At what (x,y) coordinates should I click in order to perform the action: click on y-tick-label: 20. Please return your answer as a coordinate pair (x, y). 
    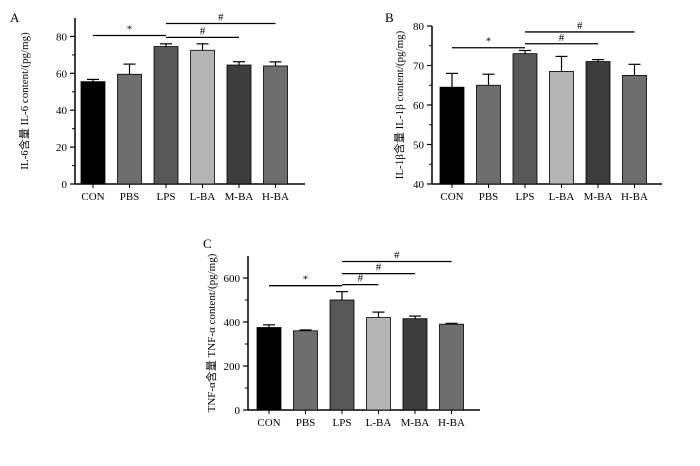
    Looking at the image, I should click on (62, 148).